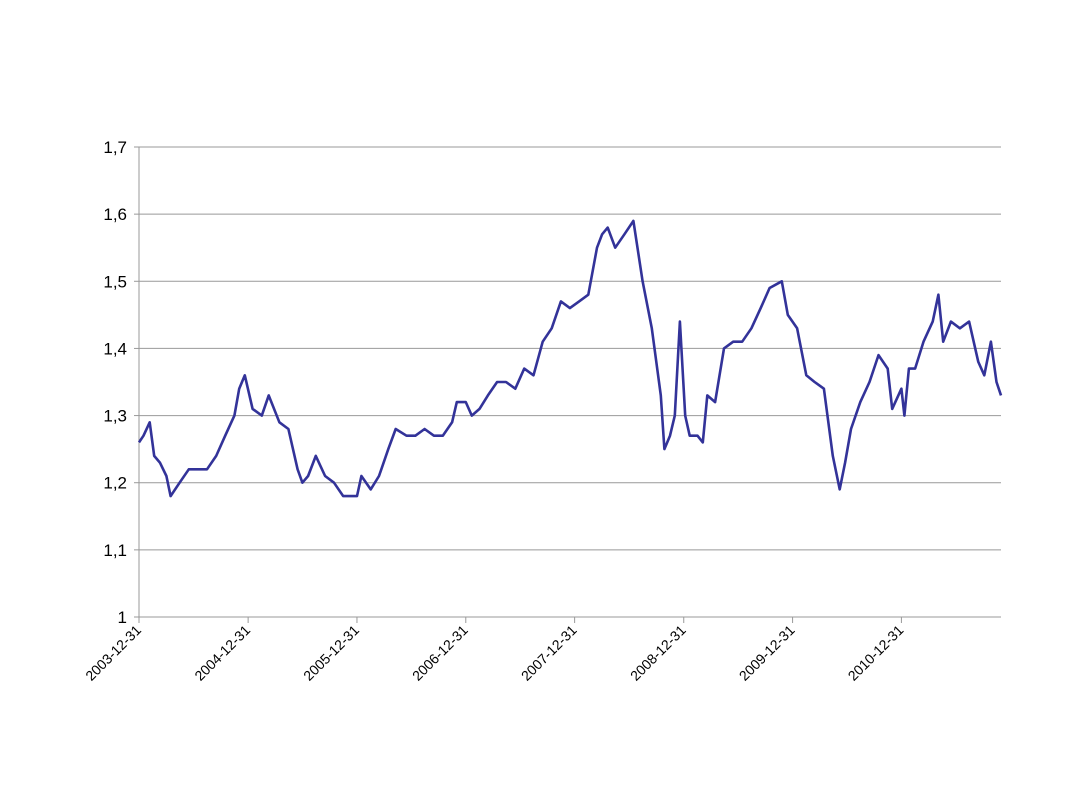 The height and width of the screenshot is (810, 1080). Describe the element at coordinates (115, 281) in the screenshot. I see `y-tick-label: 1,5` at that location.